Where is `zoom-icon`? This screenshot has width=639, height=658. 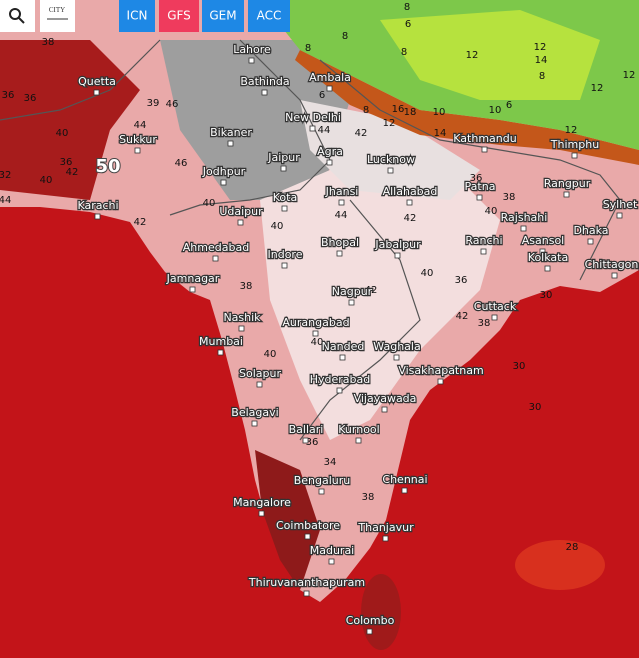 zoom-icon is located at coordinates (21, 20).